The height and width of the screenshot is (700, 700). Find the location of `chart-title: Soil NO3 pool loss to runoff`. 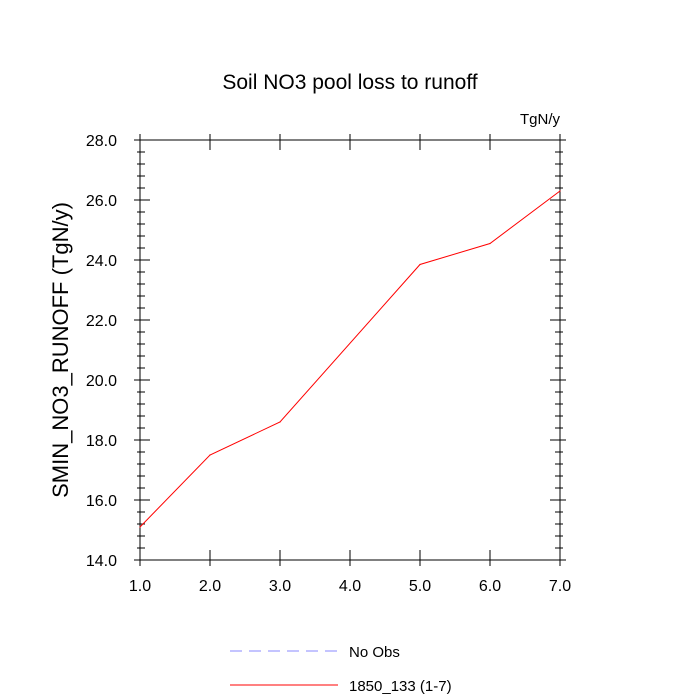

chart-title: Soil NO3 pool loss to runoff is located at coordinates (349, 82).